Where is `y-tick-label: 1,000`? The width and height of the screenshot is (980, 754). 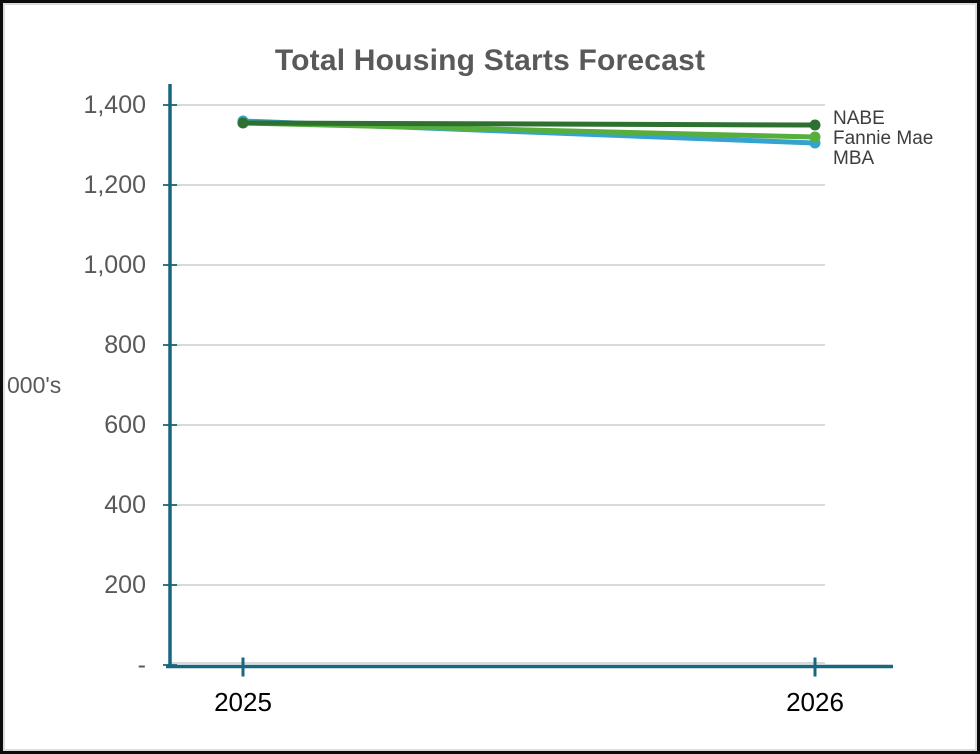 y-tick-label: 1,000 is located at coordinates (114, 265).